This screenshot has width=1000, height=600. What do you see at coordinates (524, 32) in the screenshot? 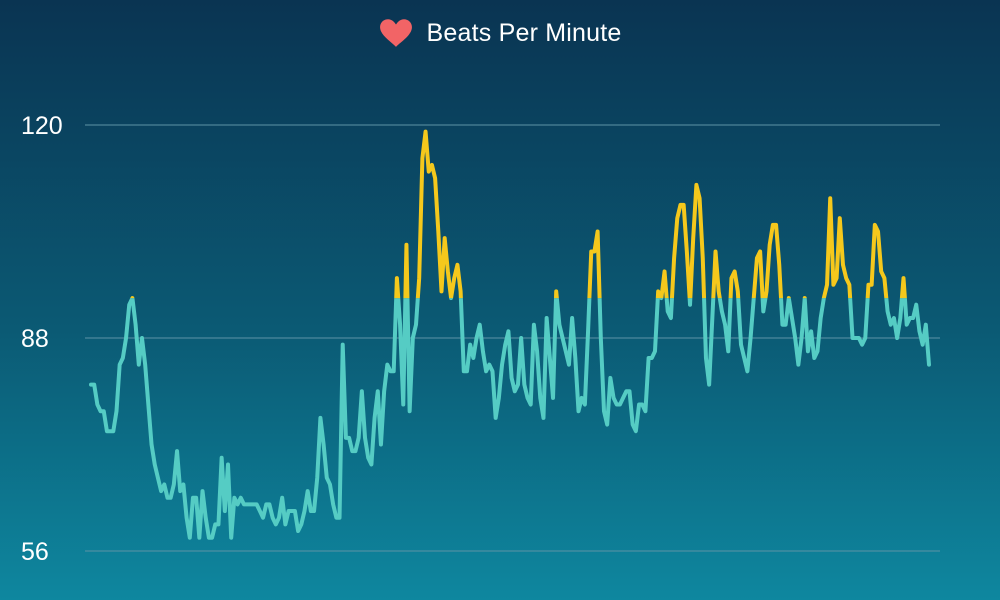
I see `chart-title-text: Beats Per Minute` at bounding box center [524, 32].